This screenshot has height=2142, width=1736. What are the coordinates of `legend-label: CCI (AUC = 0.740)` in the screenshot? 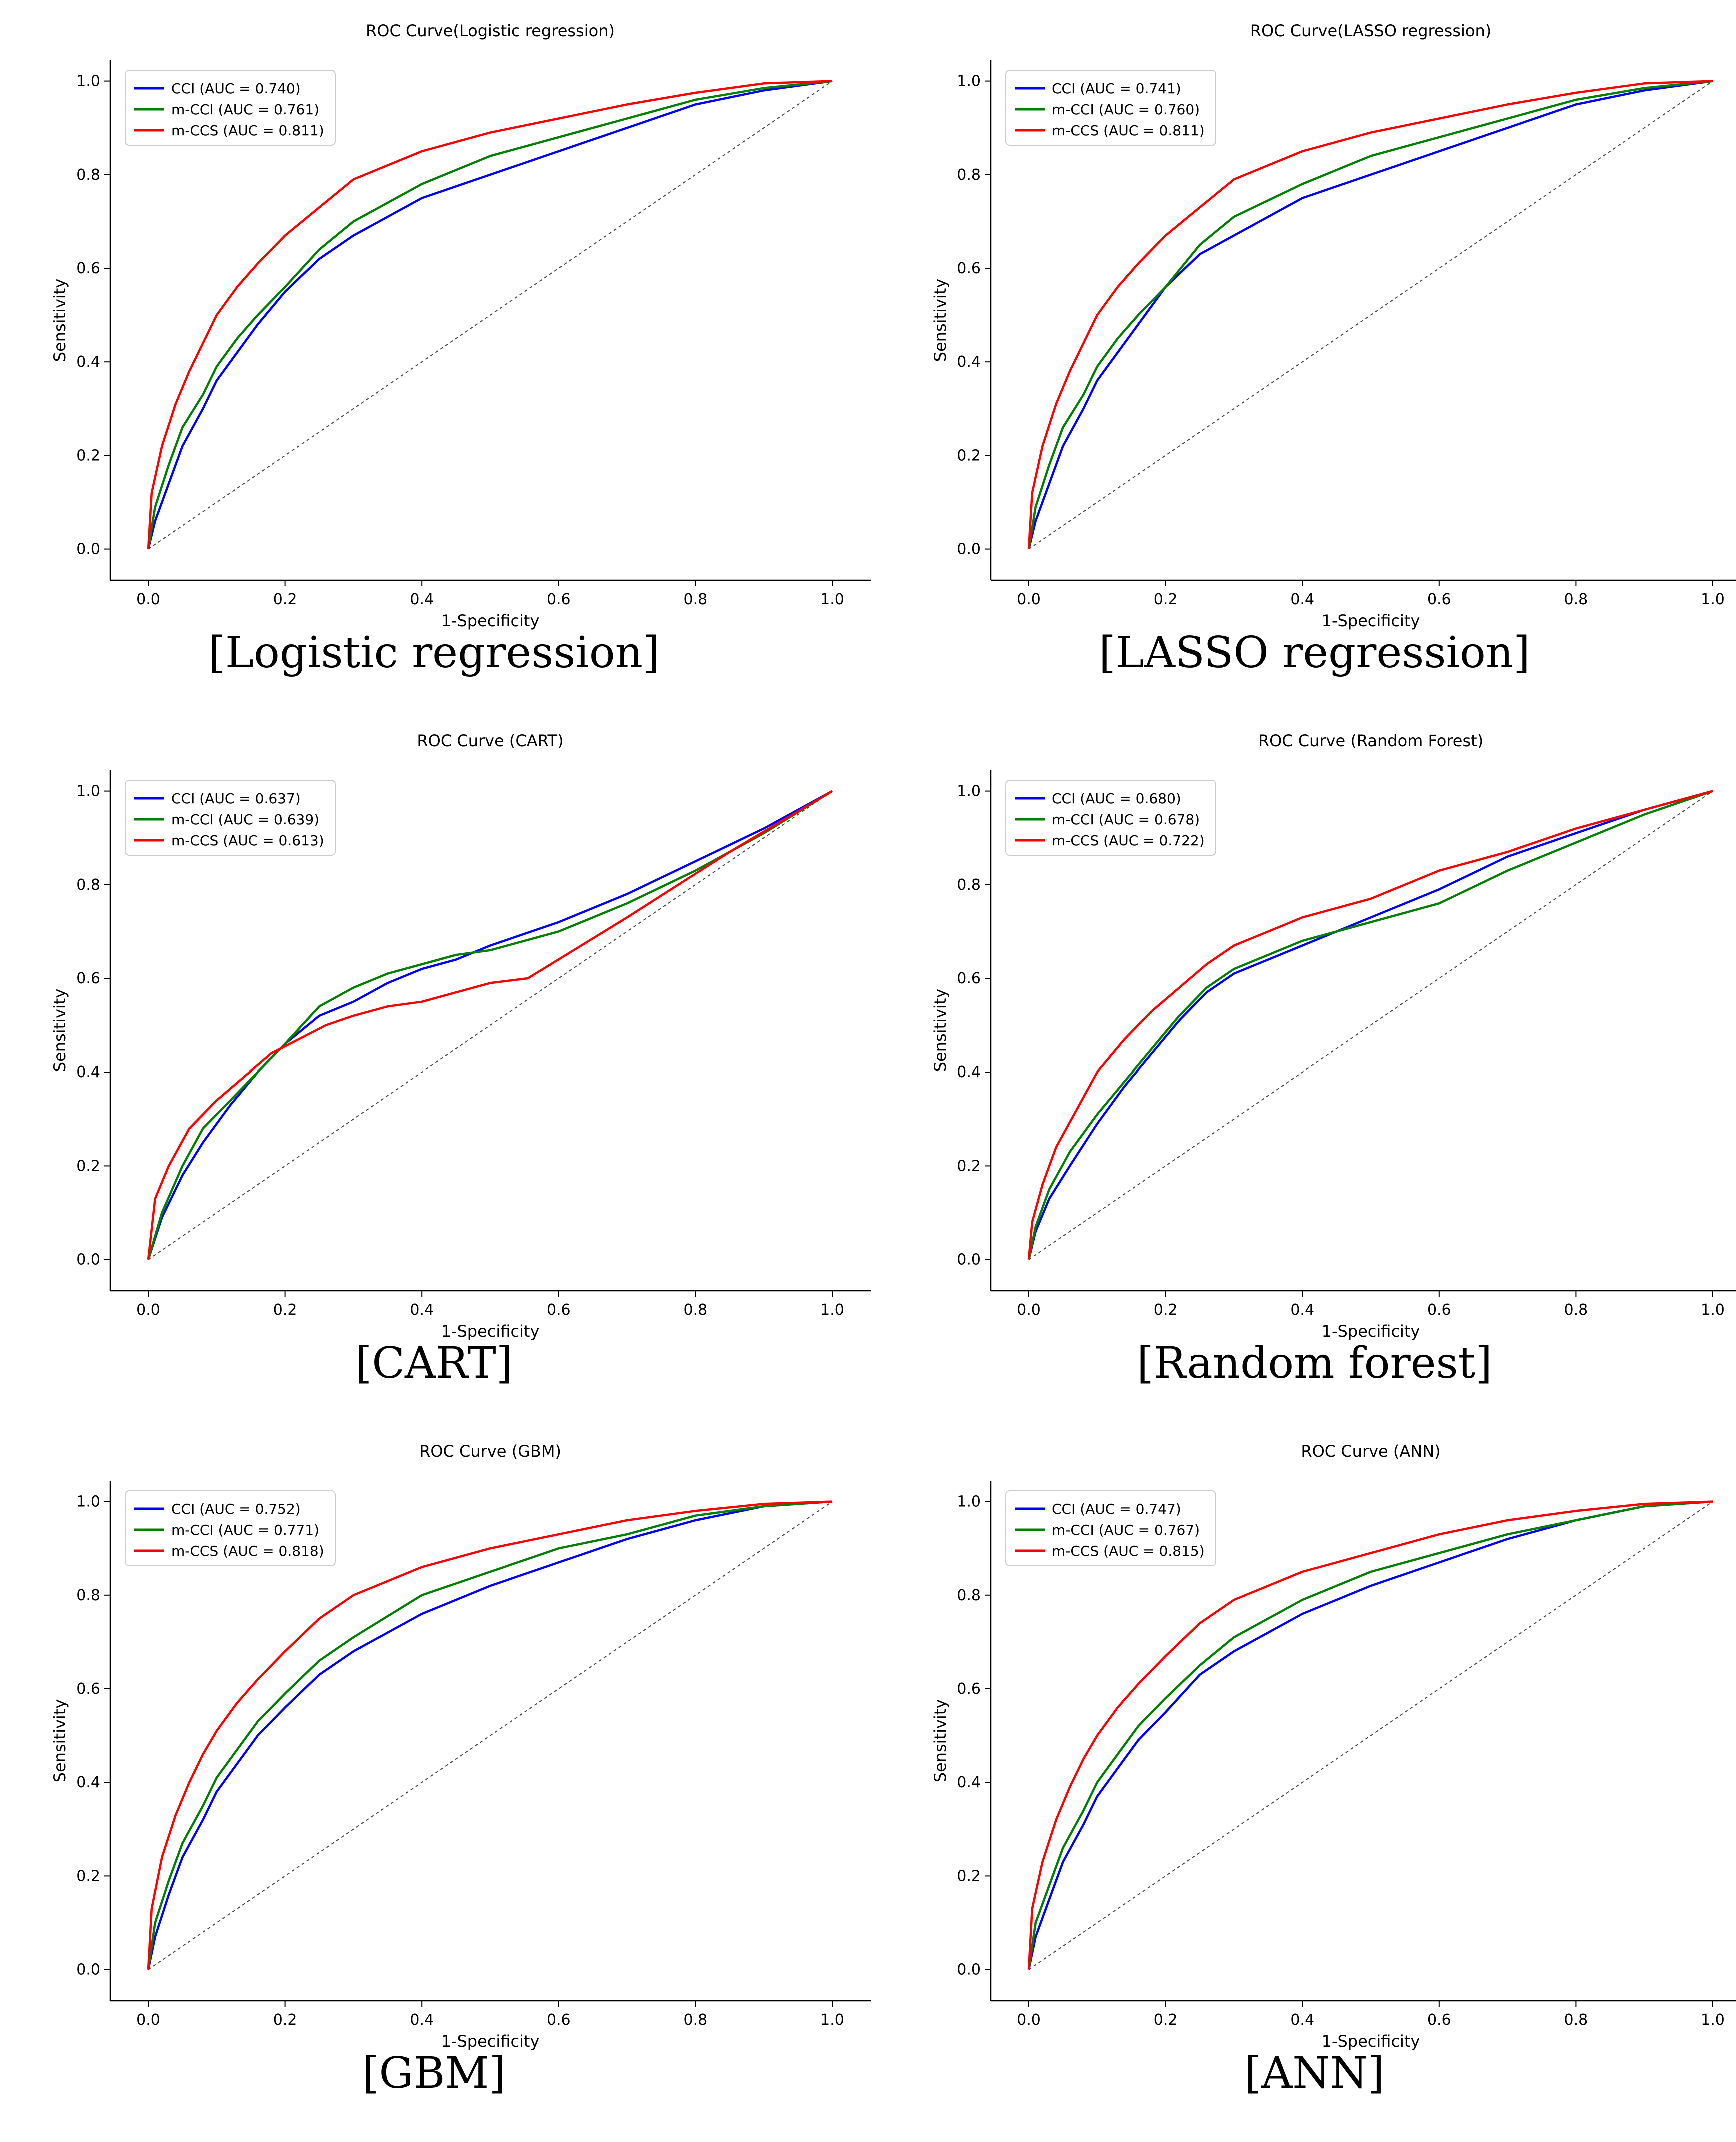 It's located at (236, 88).